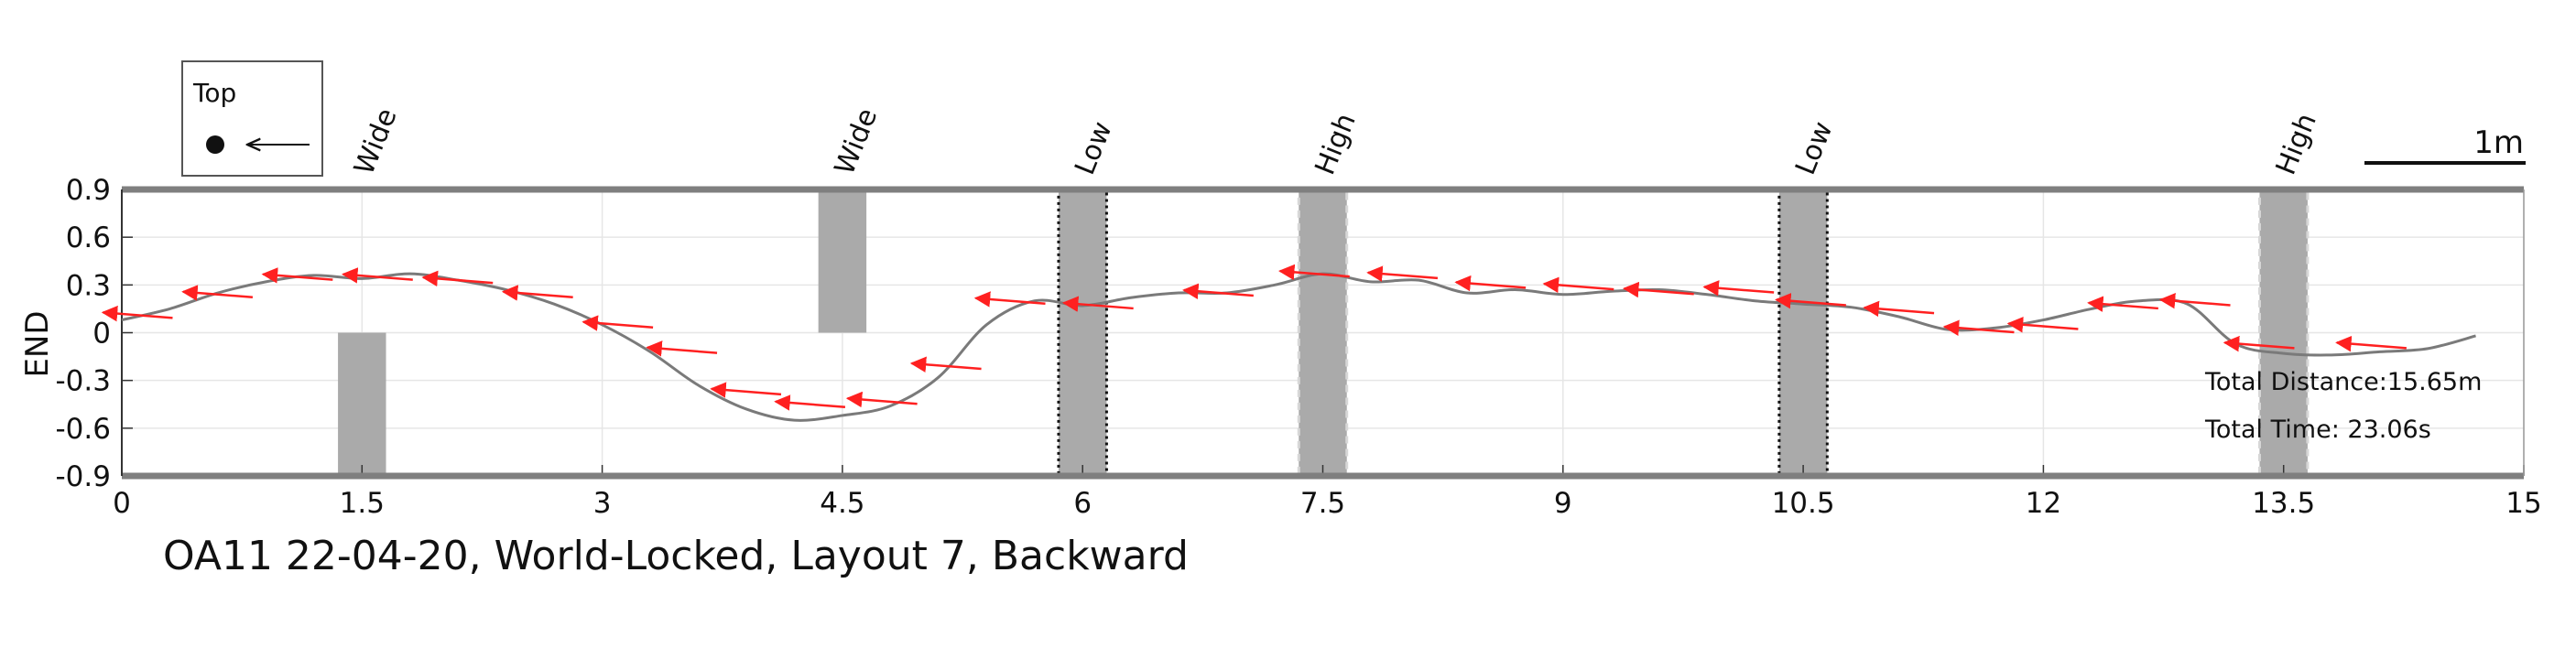 This screenshot has width=2576, height=648. I want to click on scale-bar: 1m, so click(2445, 144).